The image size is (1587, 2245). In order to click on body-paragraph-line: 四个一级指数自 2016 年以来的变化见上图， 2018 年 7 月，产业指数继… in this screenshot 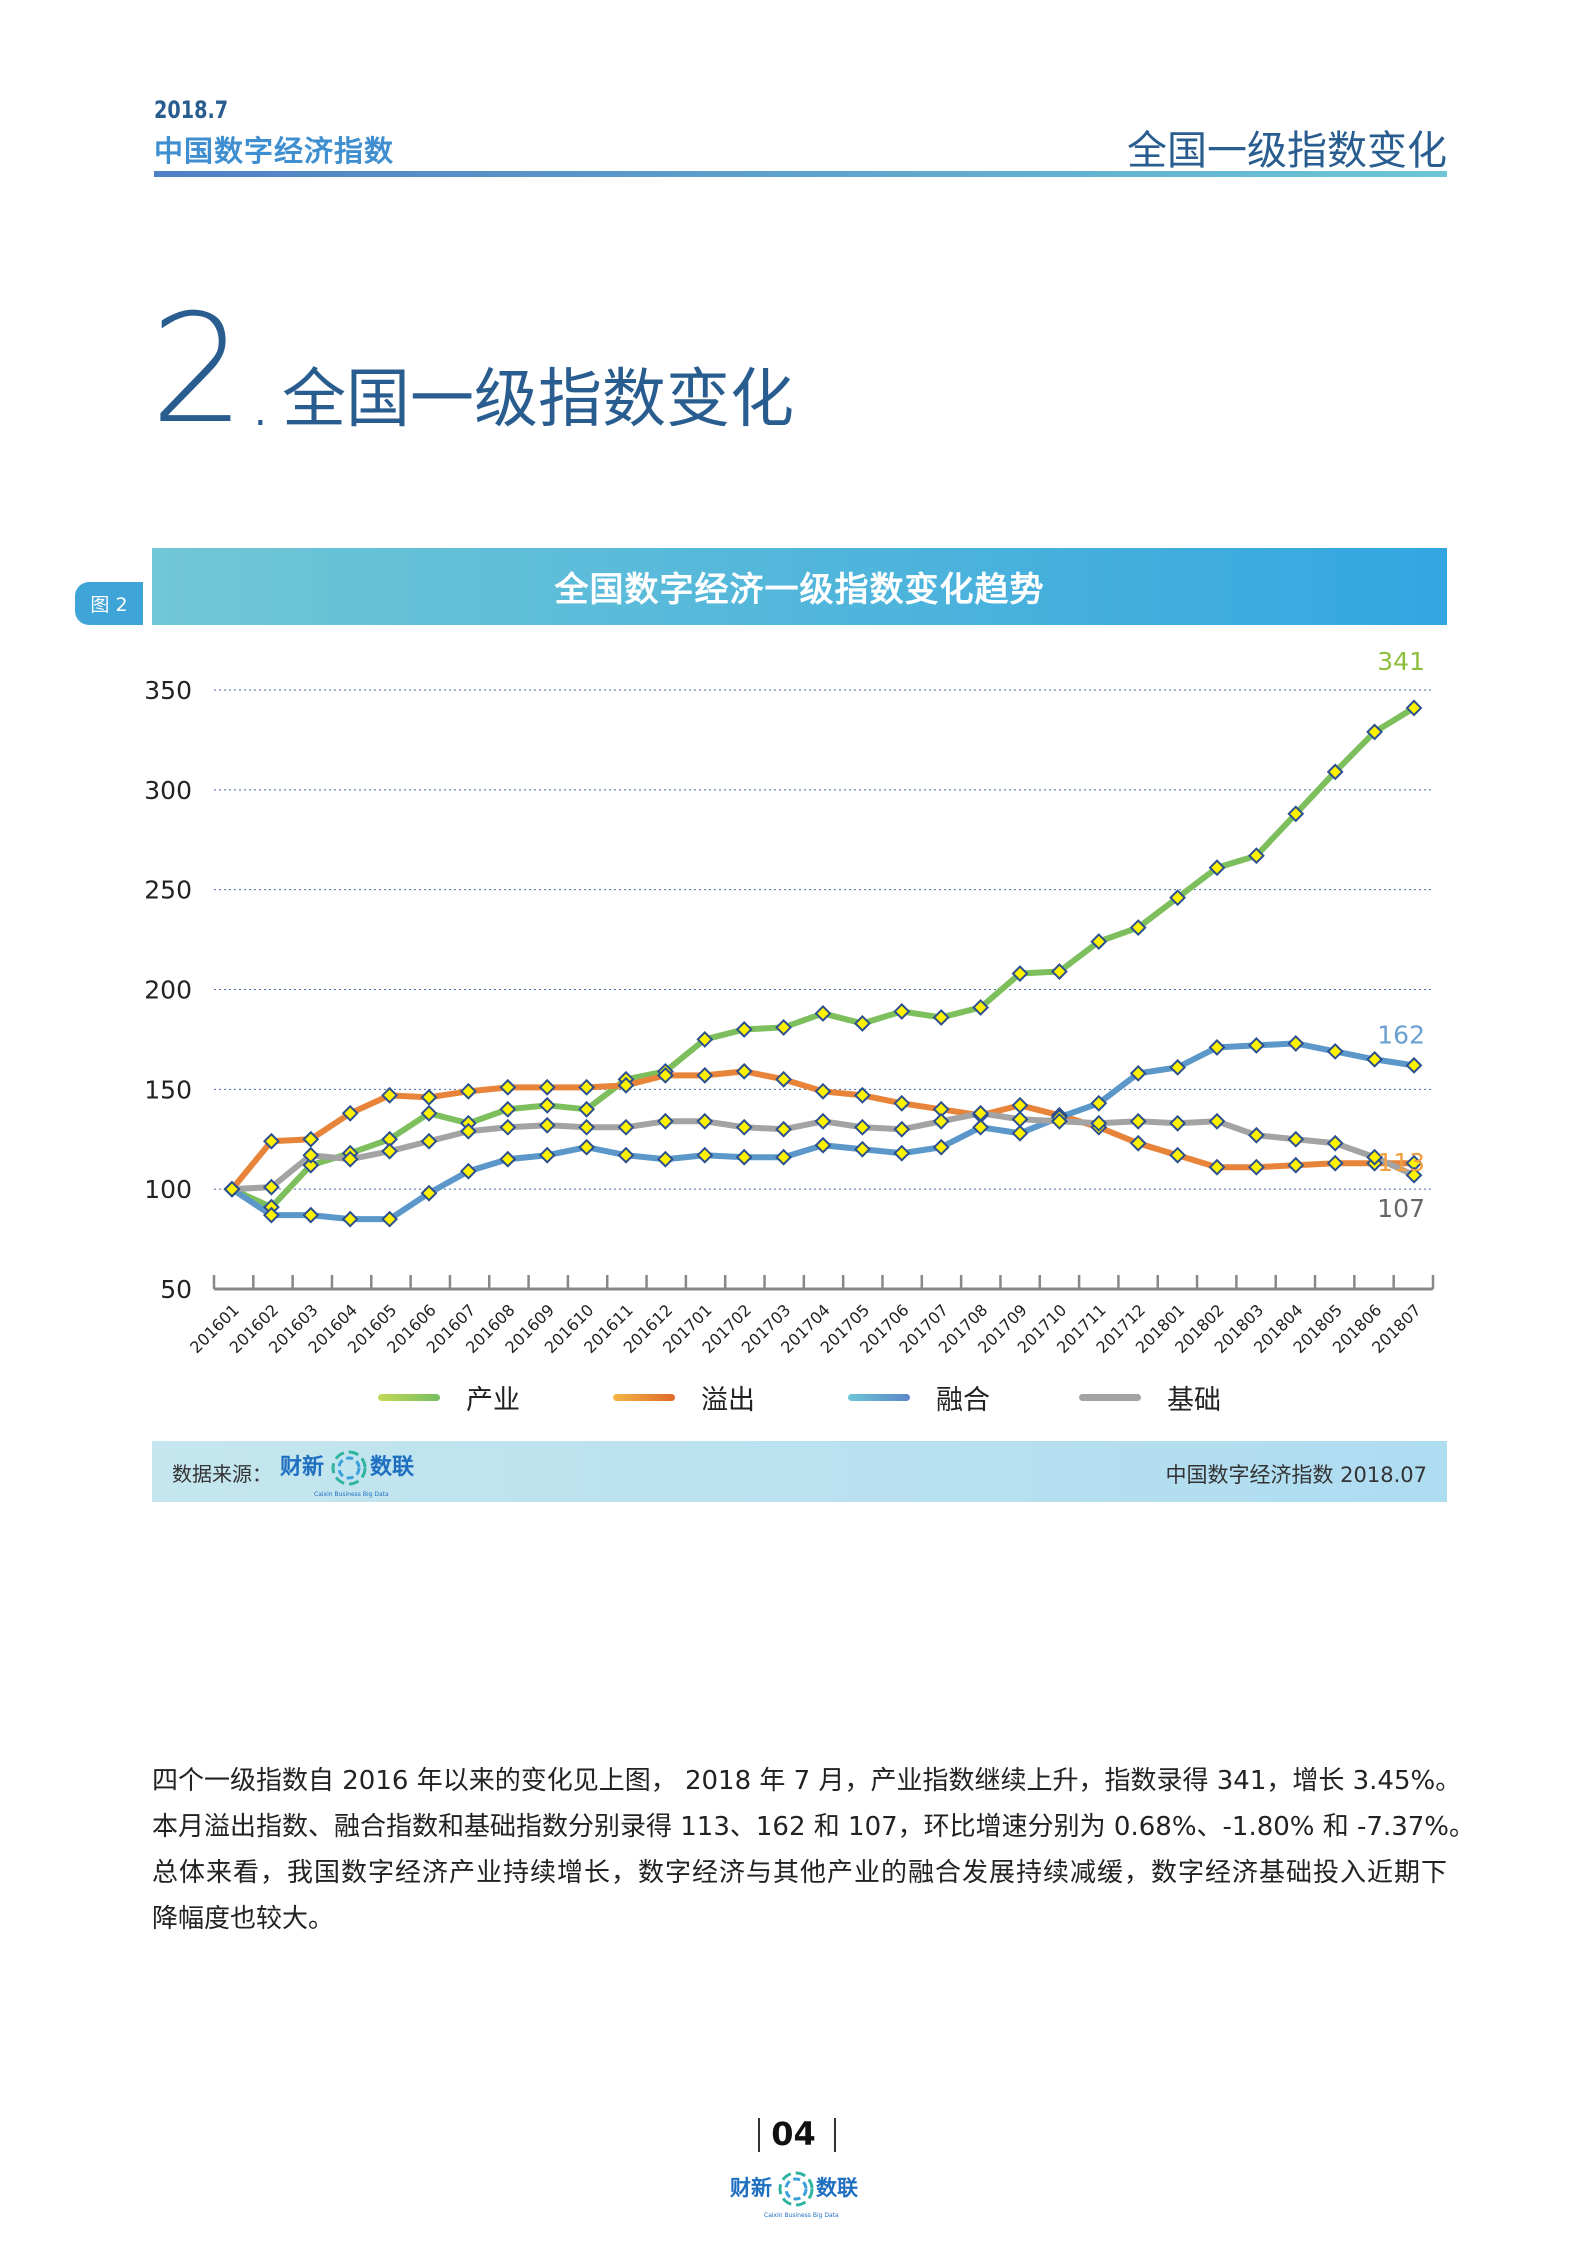, I will do `click(807, 1781)`.